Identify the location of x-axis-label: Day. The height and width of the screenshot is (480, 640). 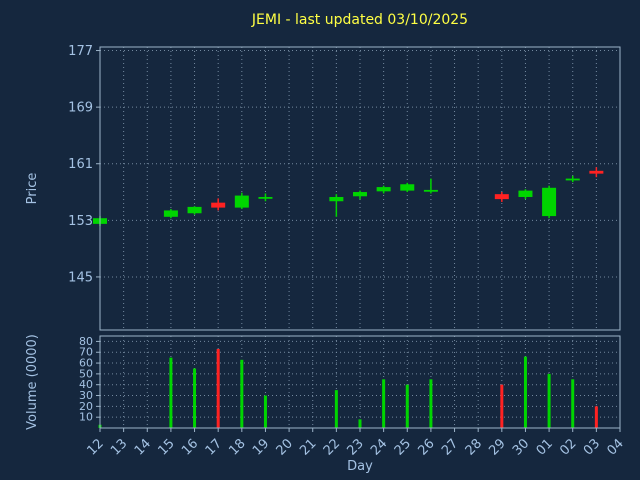
(360, 466).